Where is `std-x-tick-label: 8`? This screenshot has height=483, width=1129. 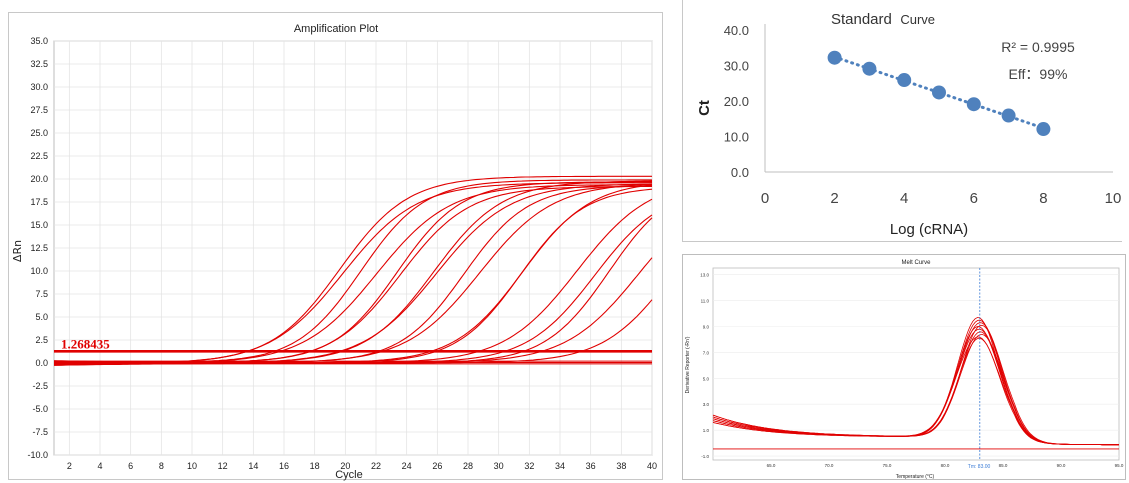 std-x-tick-label: 8 is located at coordinates (1043, 198).